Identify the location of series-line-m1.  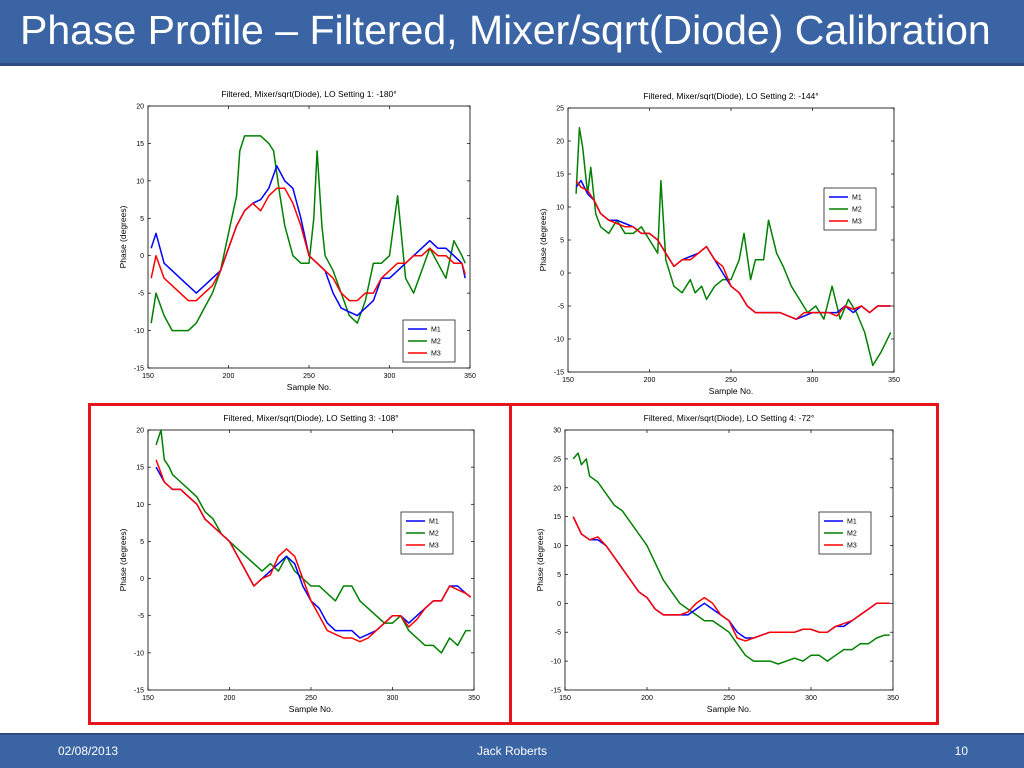
(308, 241).